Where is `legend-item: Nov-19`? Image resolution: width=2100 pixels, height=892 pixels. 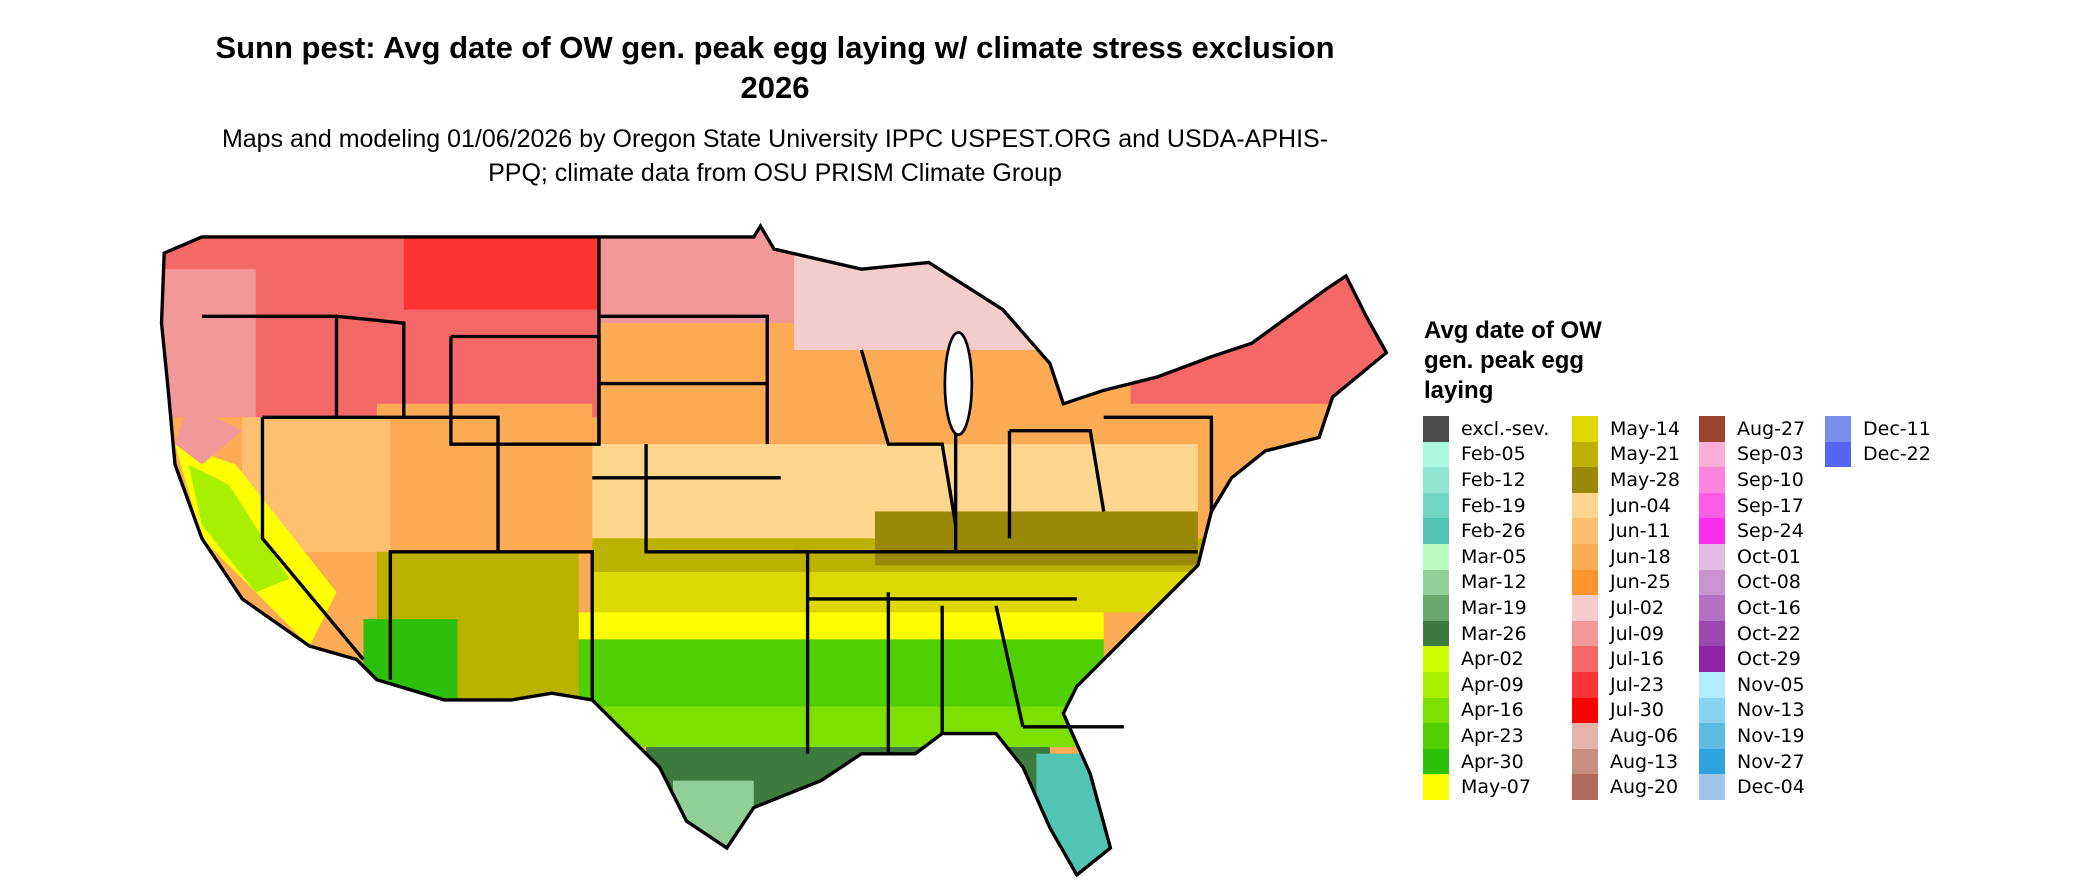
legend-item: Nov-19 is located at coordinates (1752, 736).